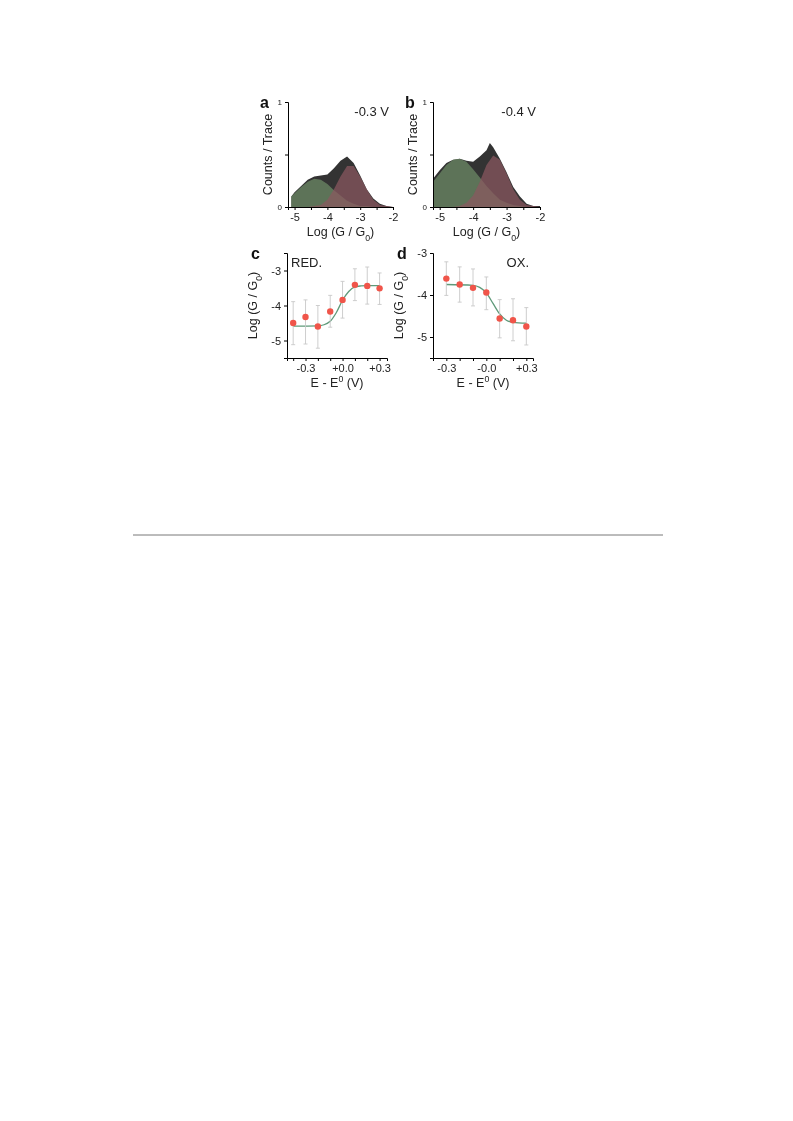 The image size is (793, 1121). I want to click on text: a, so click(264, 102).